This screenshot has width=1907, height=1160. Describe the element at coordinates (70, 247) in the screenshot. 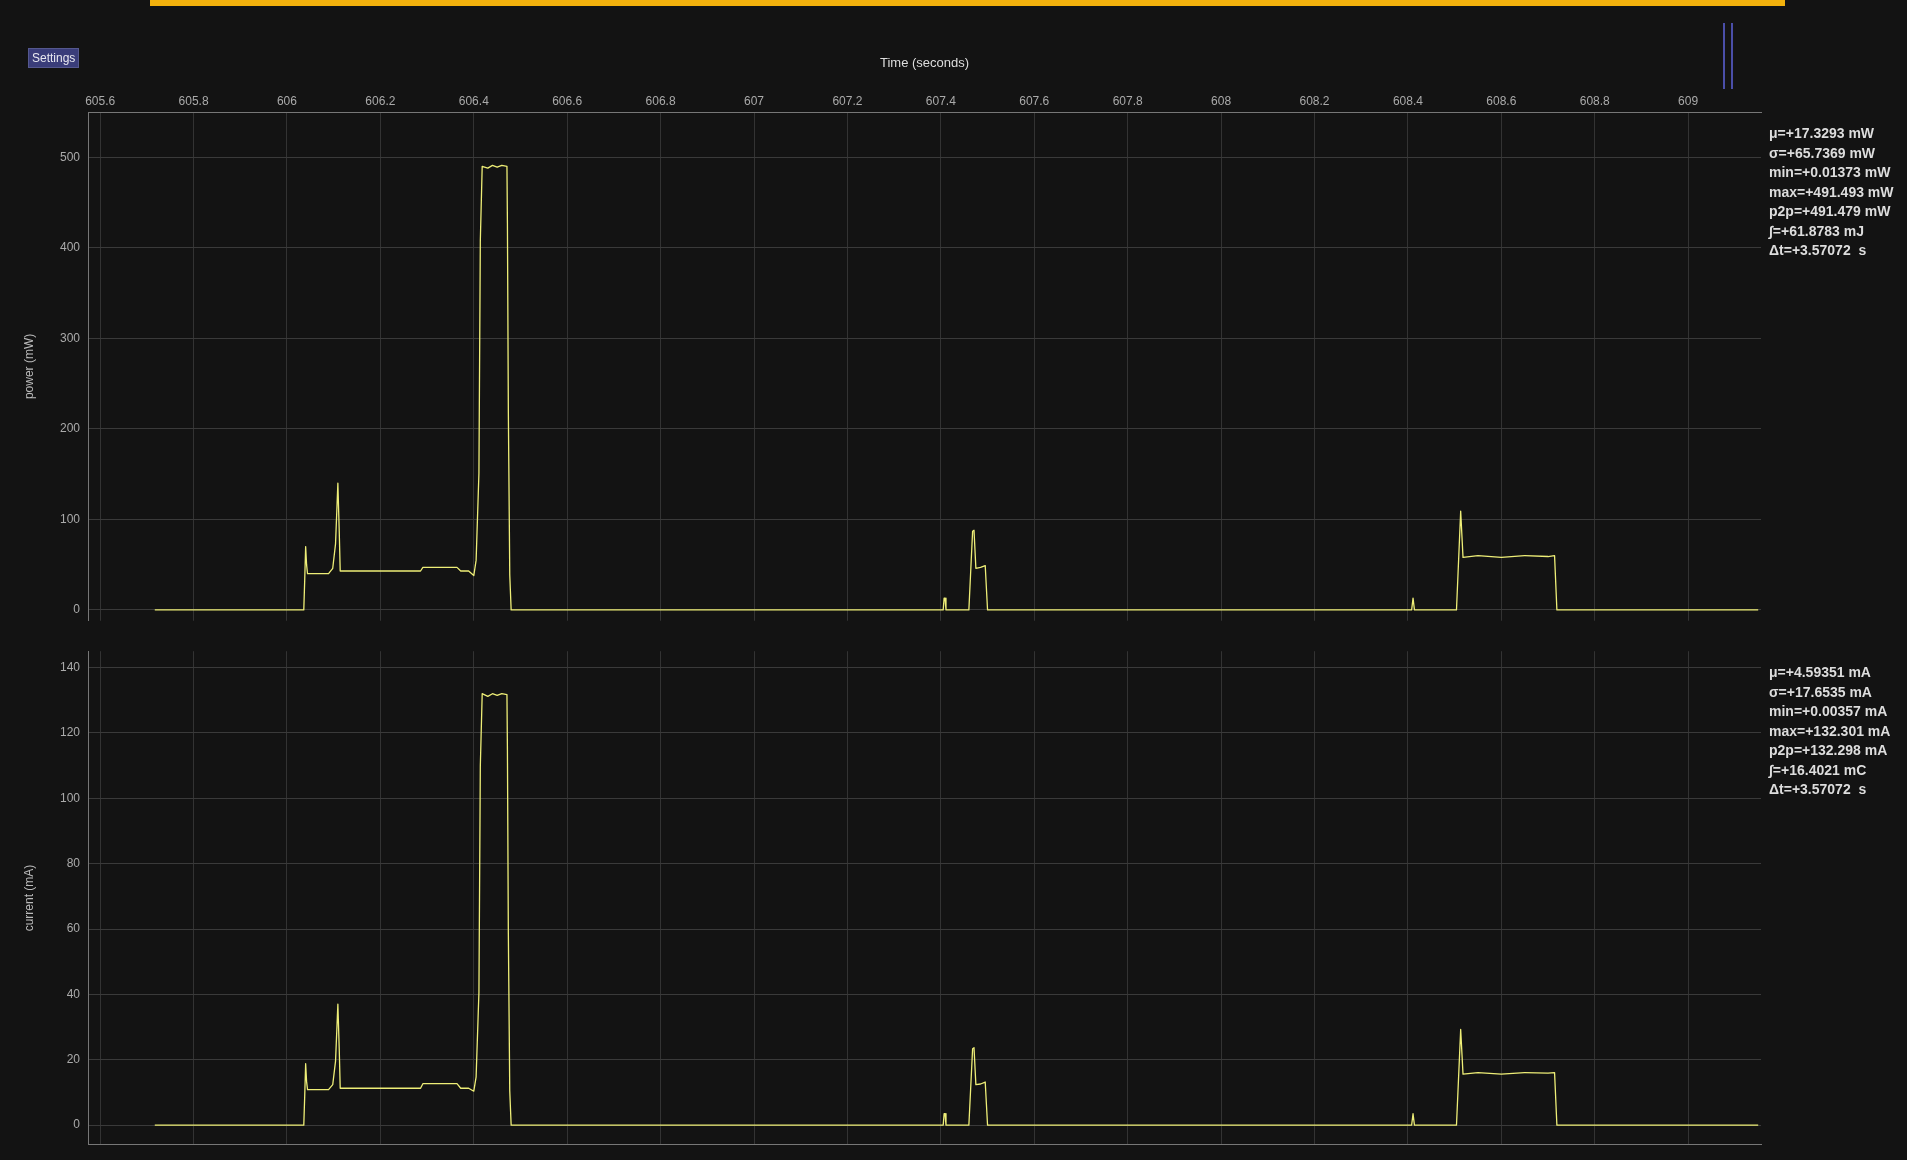

I see `y-tick-label: 400` at that location.